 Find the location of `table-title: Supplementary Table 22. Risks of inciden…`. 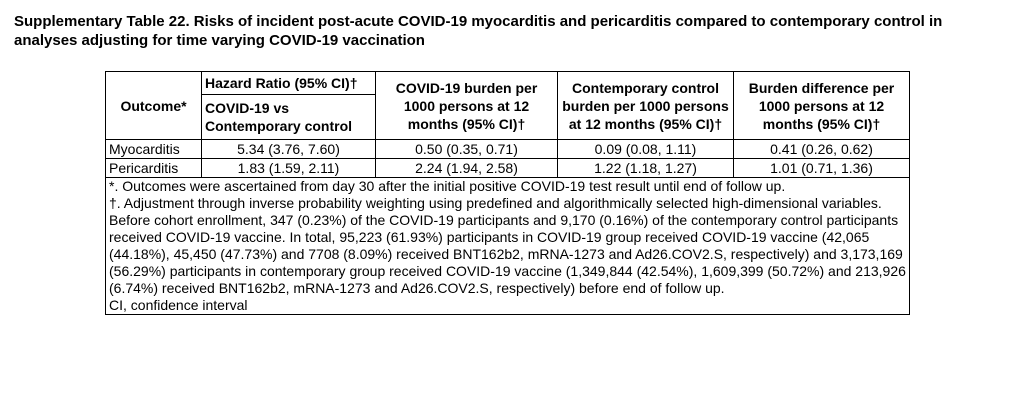

table-title: Supplementary Table 22. Risks of inciden… is located at coordinates (478, 31).